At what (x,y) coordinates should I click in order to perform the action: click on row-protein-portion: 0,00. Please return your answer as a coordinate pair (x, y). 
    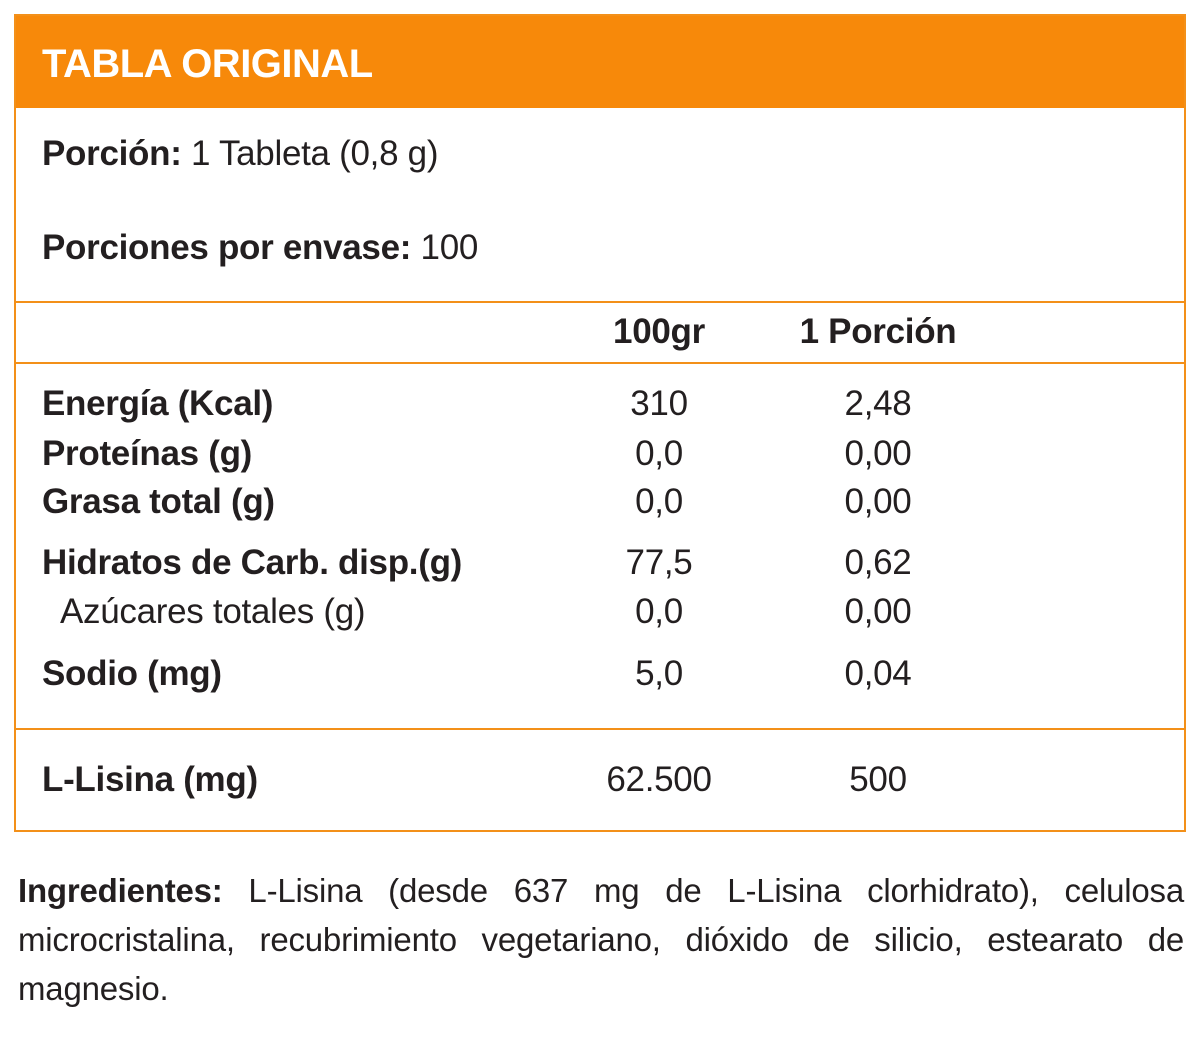
    Looking at the image, I should click on (878, 453).